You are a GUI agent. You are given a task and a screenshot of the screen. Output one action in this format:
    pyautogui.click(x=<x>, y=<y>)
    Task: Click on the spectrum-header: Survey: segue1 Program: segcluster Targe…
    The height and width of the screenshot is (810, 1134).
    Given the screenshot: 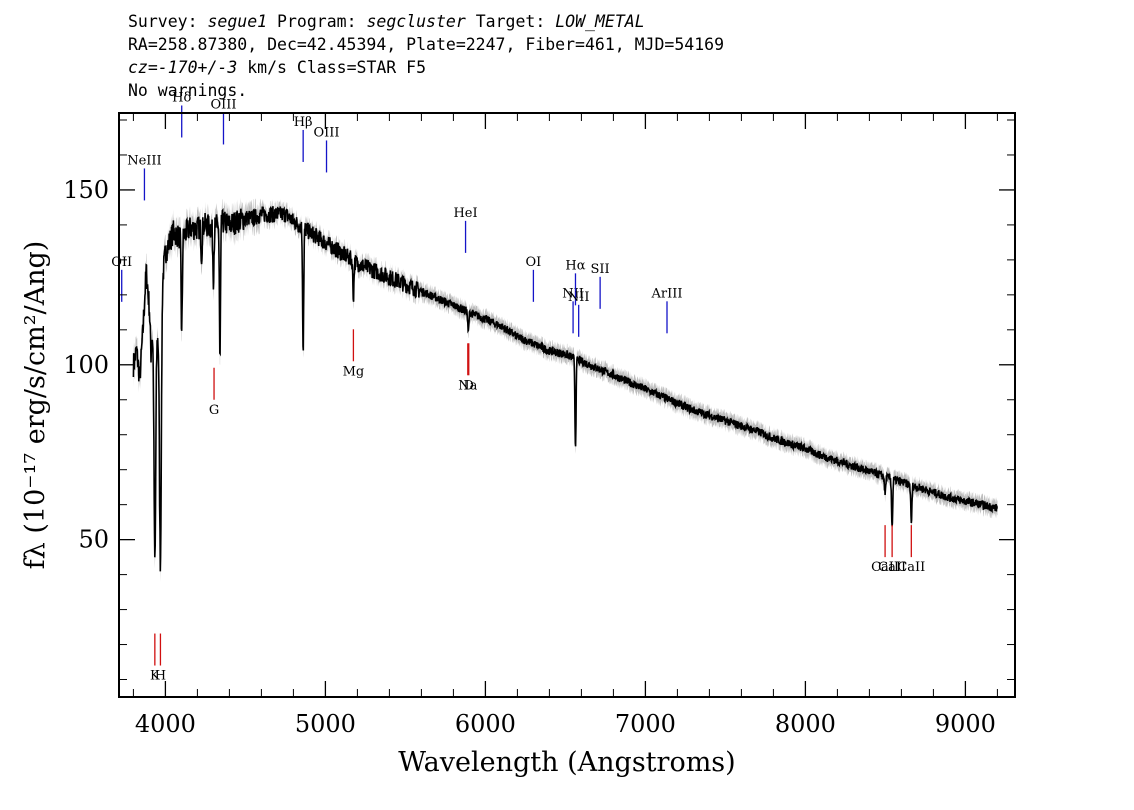 What is the action you would take?
    pyautogui.click(x=426, y=56)
    